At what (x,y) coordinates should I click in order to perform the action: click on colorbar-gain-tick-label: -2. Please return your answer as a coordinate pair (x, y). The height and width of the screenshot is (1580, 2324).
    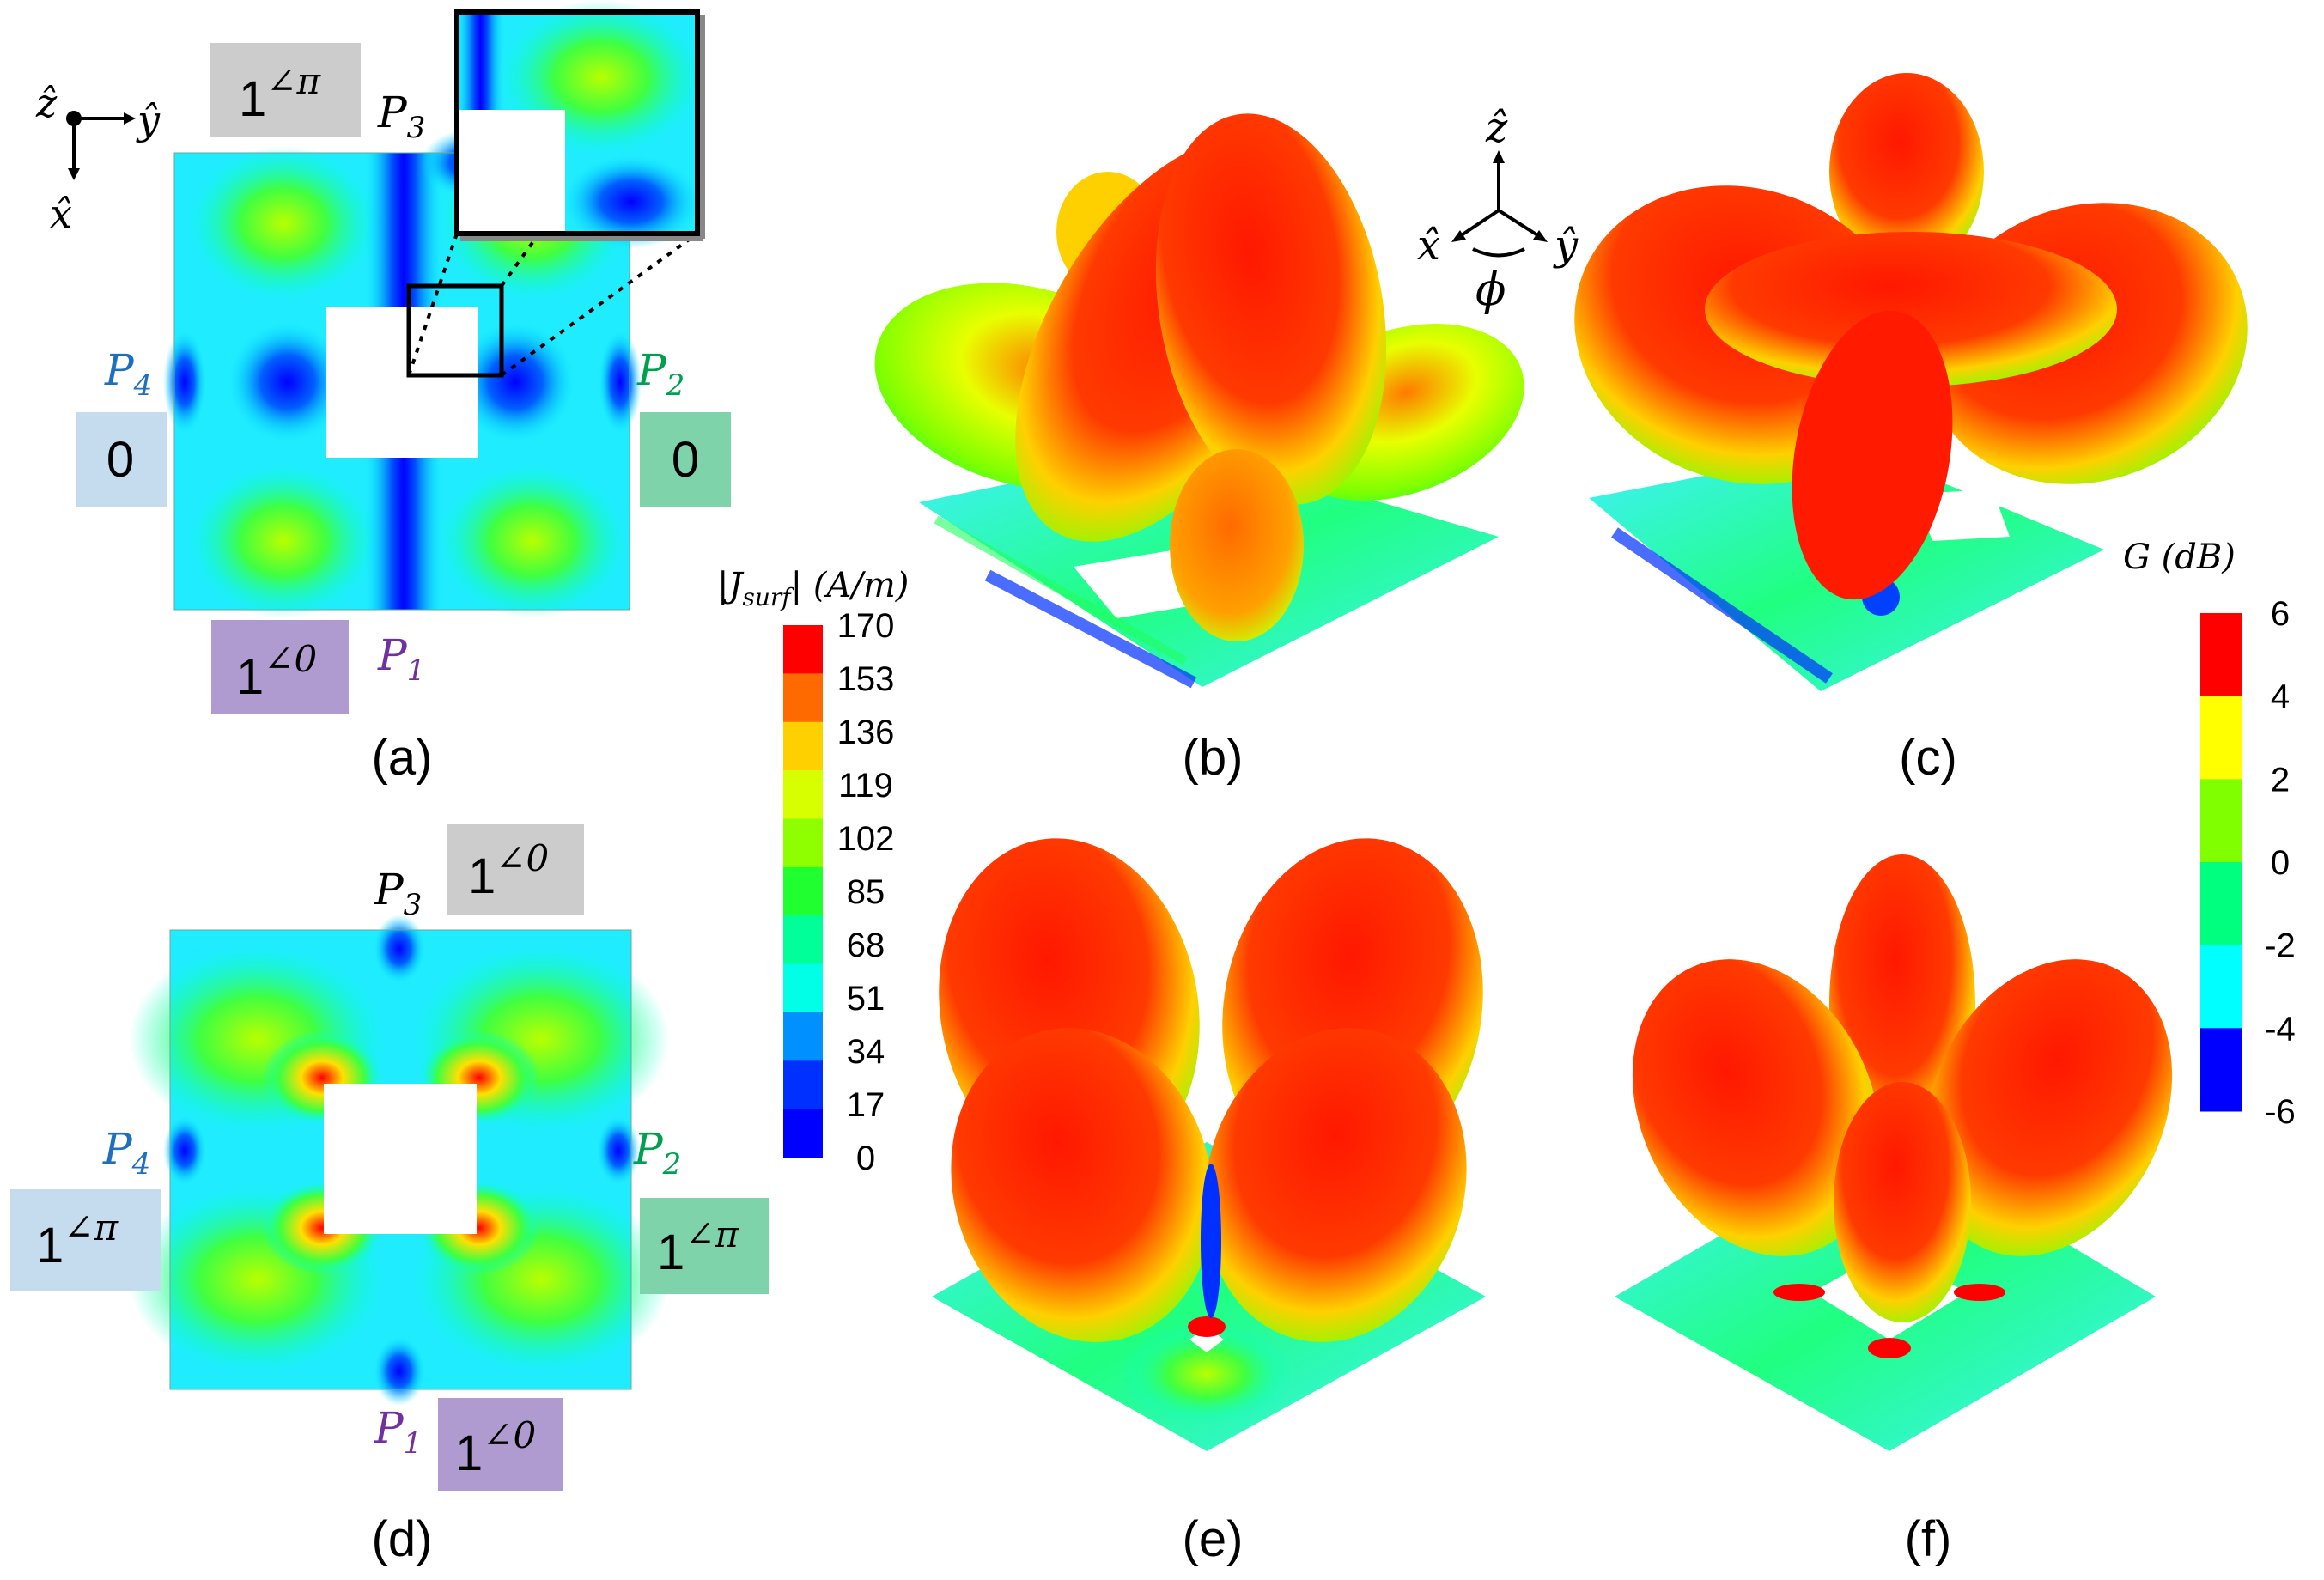
    Looking at the image, I should click on (2281, 946).